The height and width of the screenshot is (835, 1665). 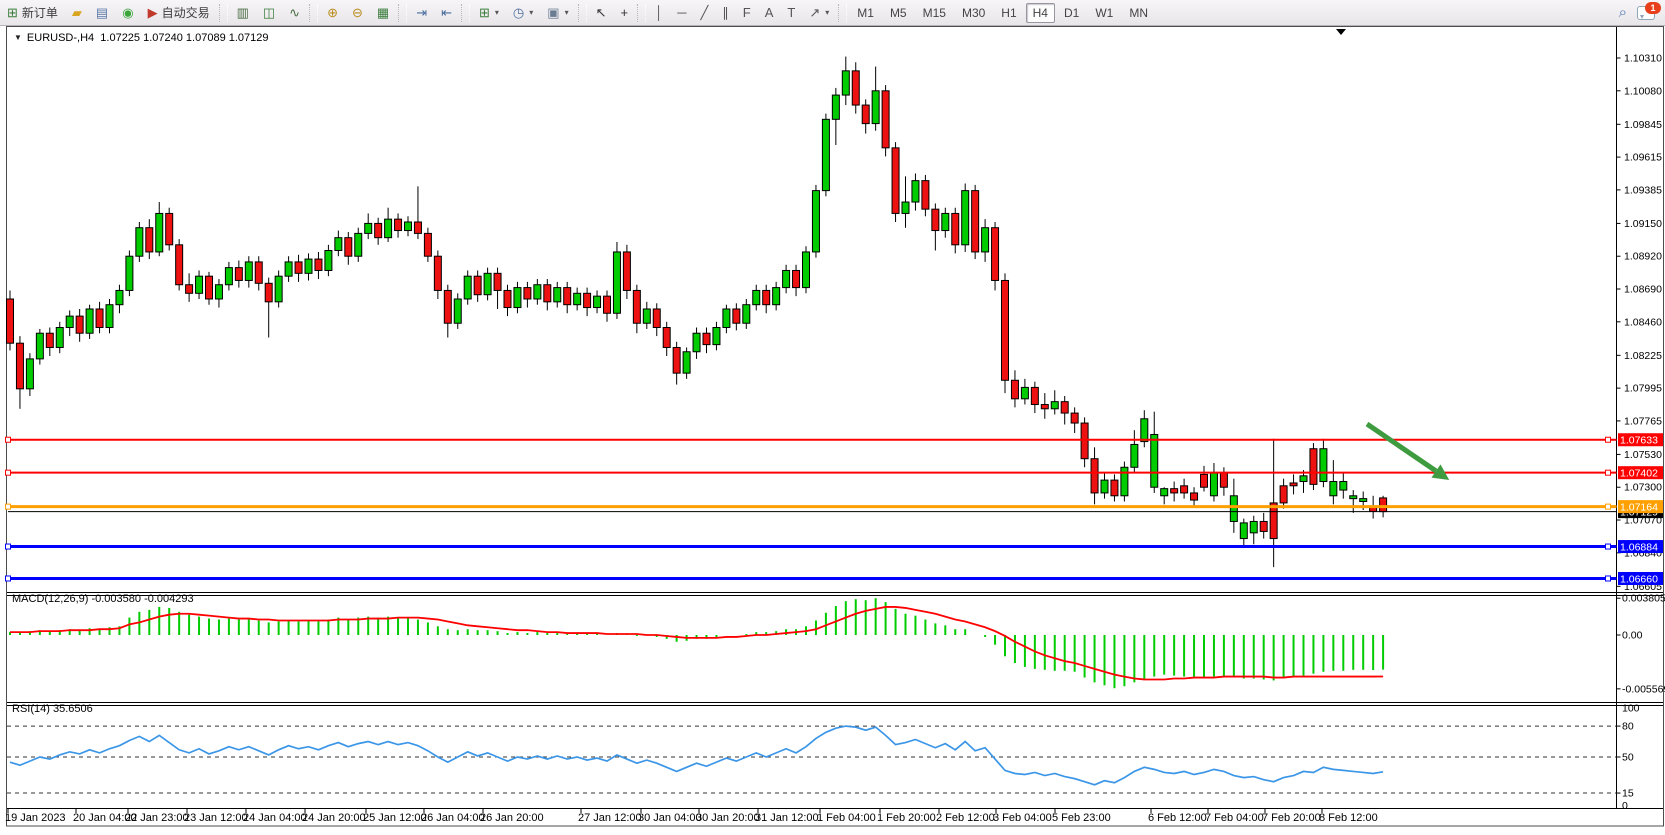 I want to click on vertical-line-icon: │, so click(x=659, y=12).